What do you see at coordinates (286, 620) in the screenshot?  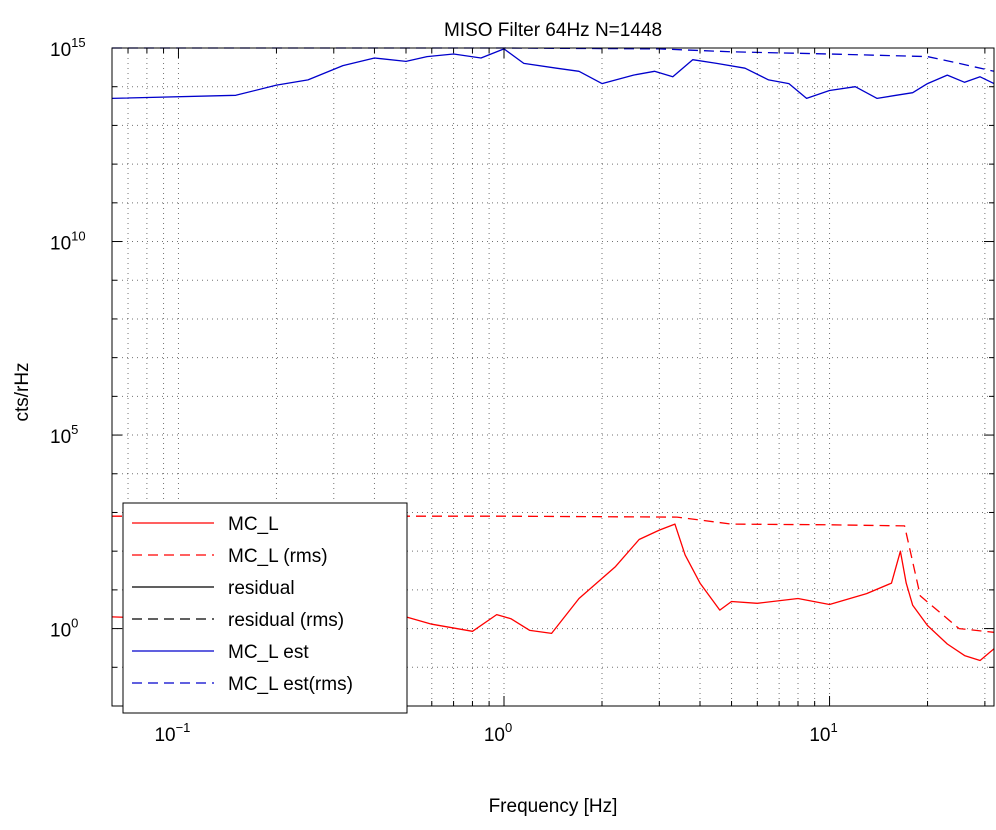 I see `legend-label-3: residual (rms)` at bounding box center [286, 620].